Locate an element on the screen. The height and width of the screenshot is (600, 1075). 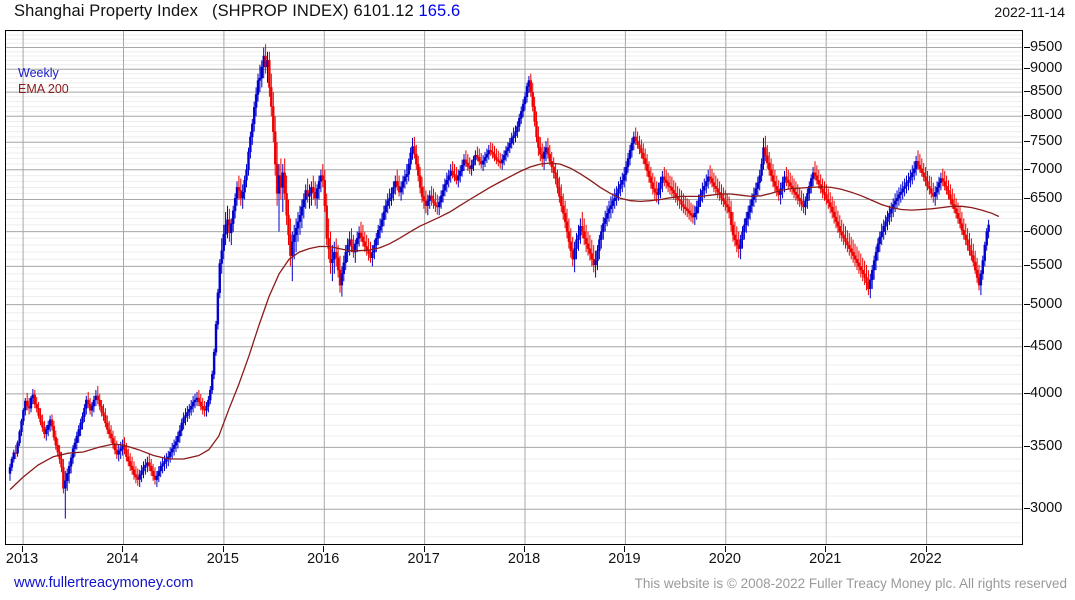
x-tick-label: 2018 is located at coordinates (524, 559).